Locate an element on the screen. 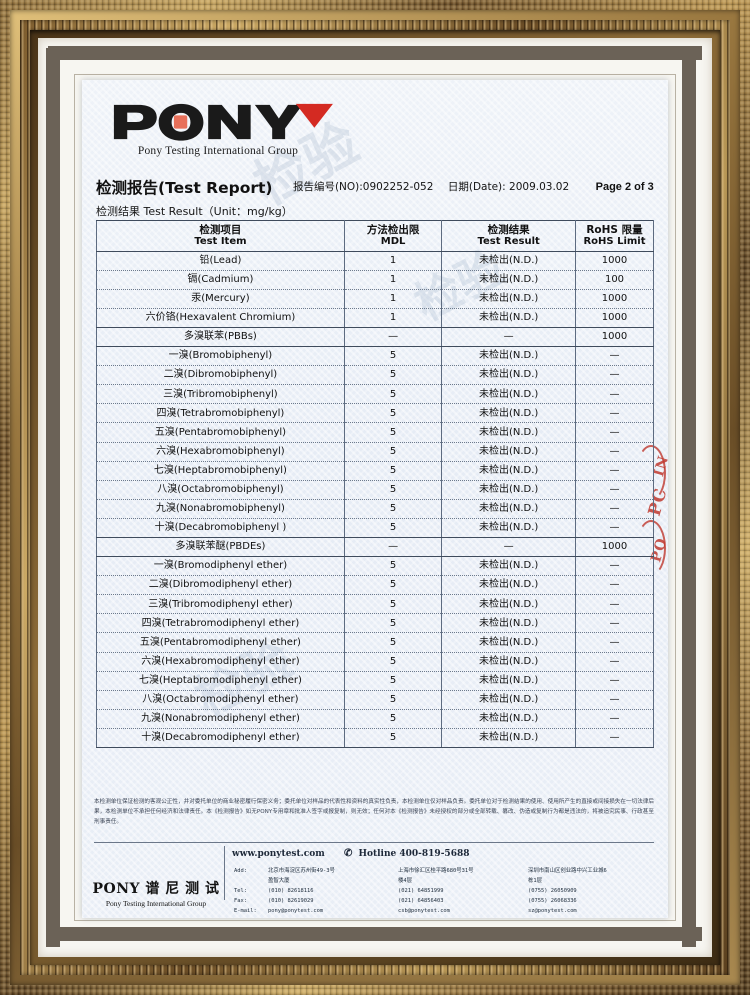 This screenshot has width=750, height=995. page-indicator: Page 2 of 3 is located at coordinates (624, 187).